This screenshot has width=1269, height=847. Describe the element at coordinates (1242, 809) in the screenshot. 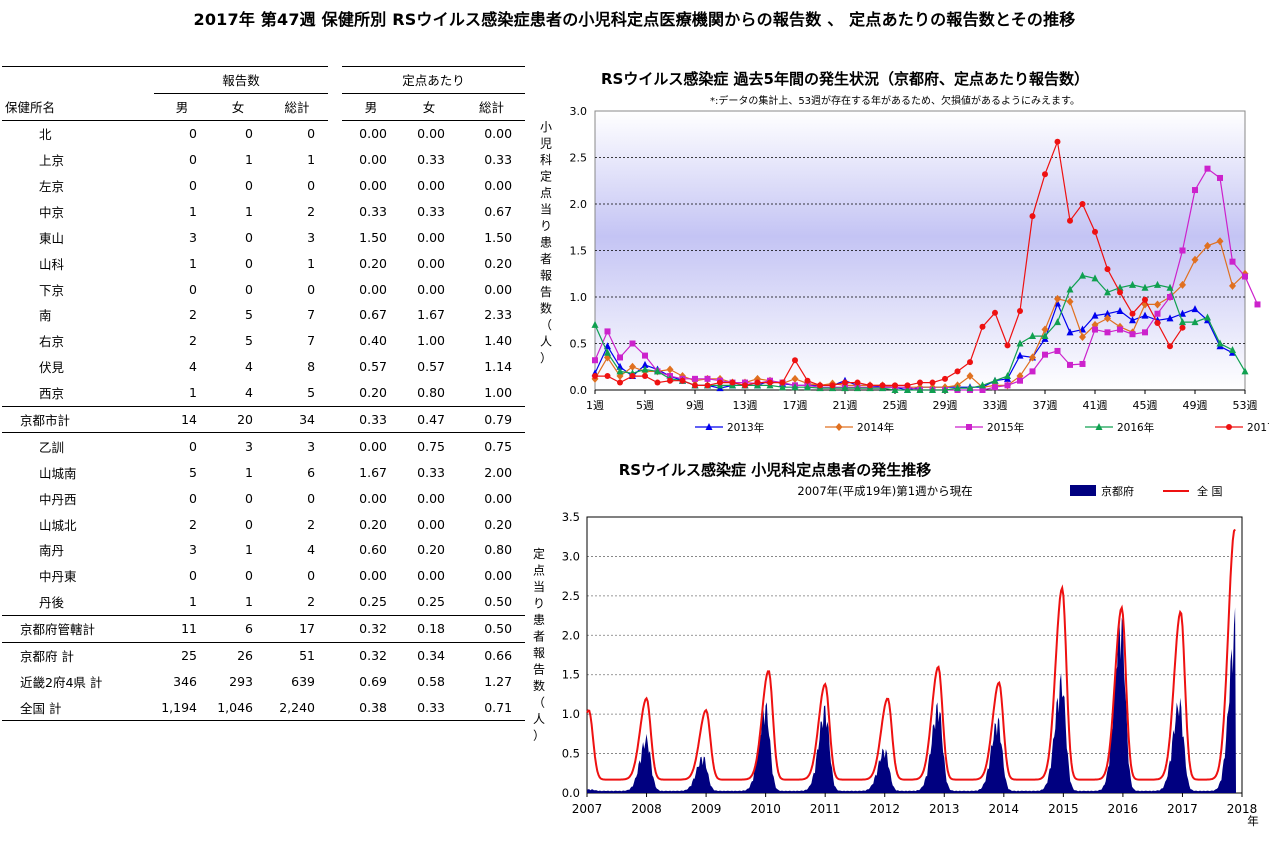

I see `chart2-x-tick-label: 2018` at that location.